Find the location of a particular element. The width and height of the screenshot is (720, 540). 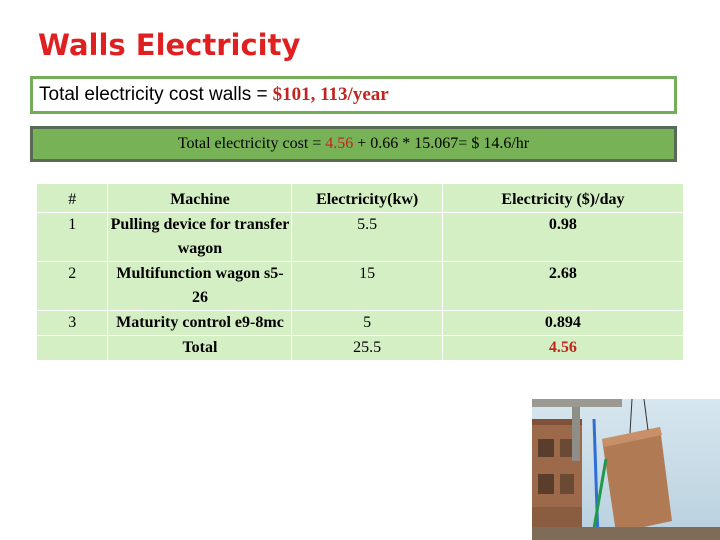

row-num: 2 is located at coordinates (72, 286).